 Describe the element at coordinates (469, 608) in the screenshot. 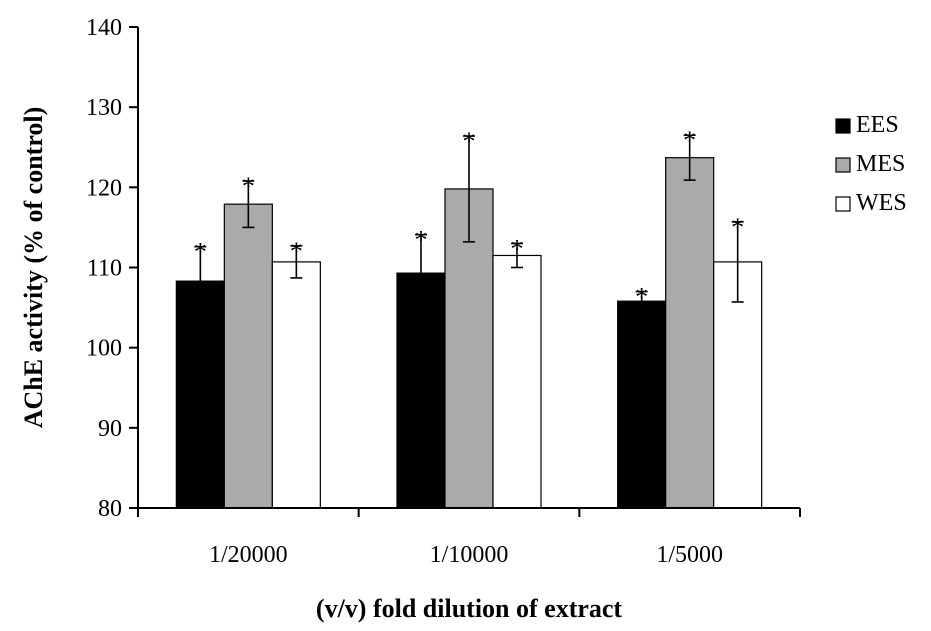

I see `x-axis-title: (v/v) fold dilution of extract` at that location.